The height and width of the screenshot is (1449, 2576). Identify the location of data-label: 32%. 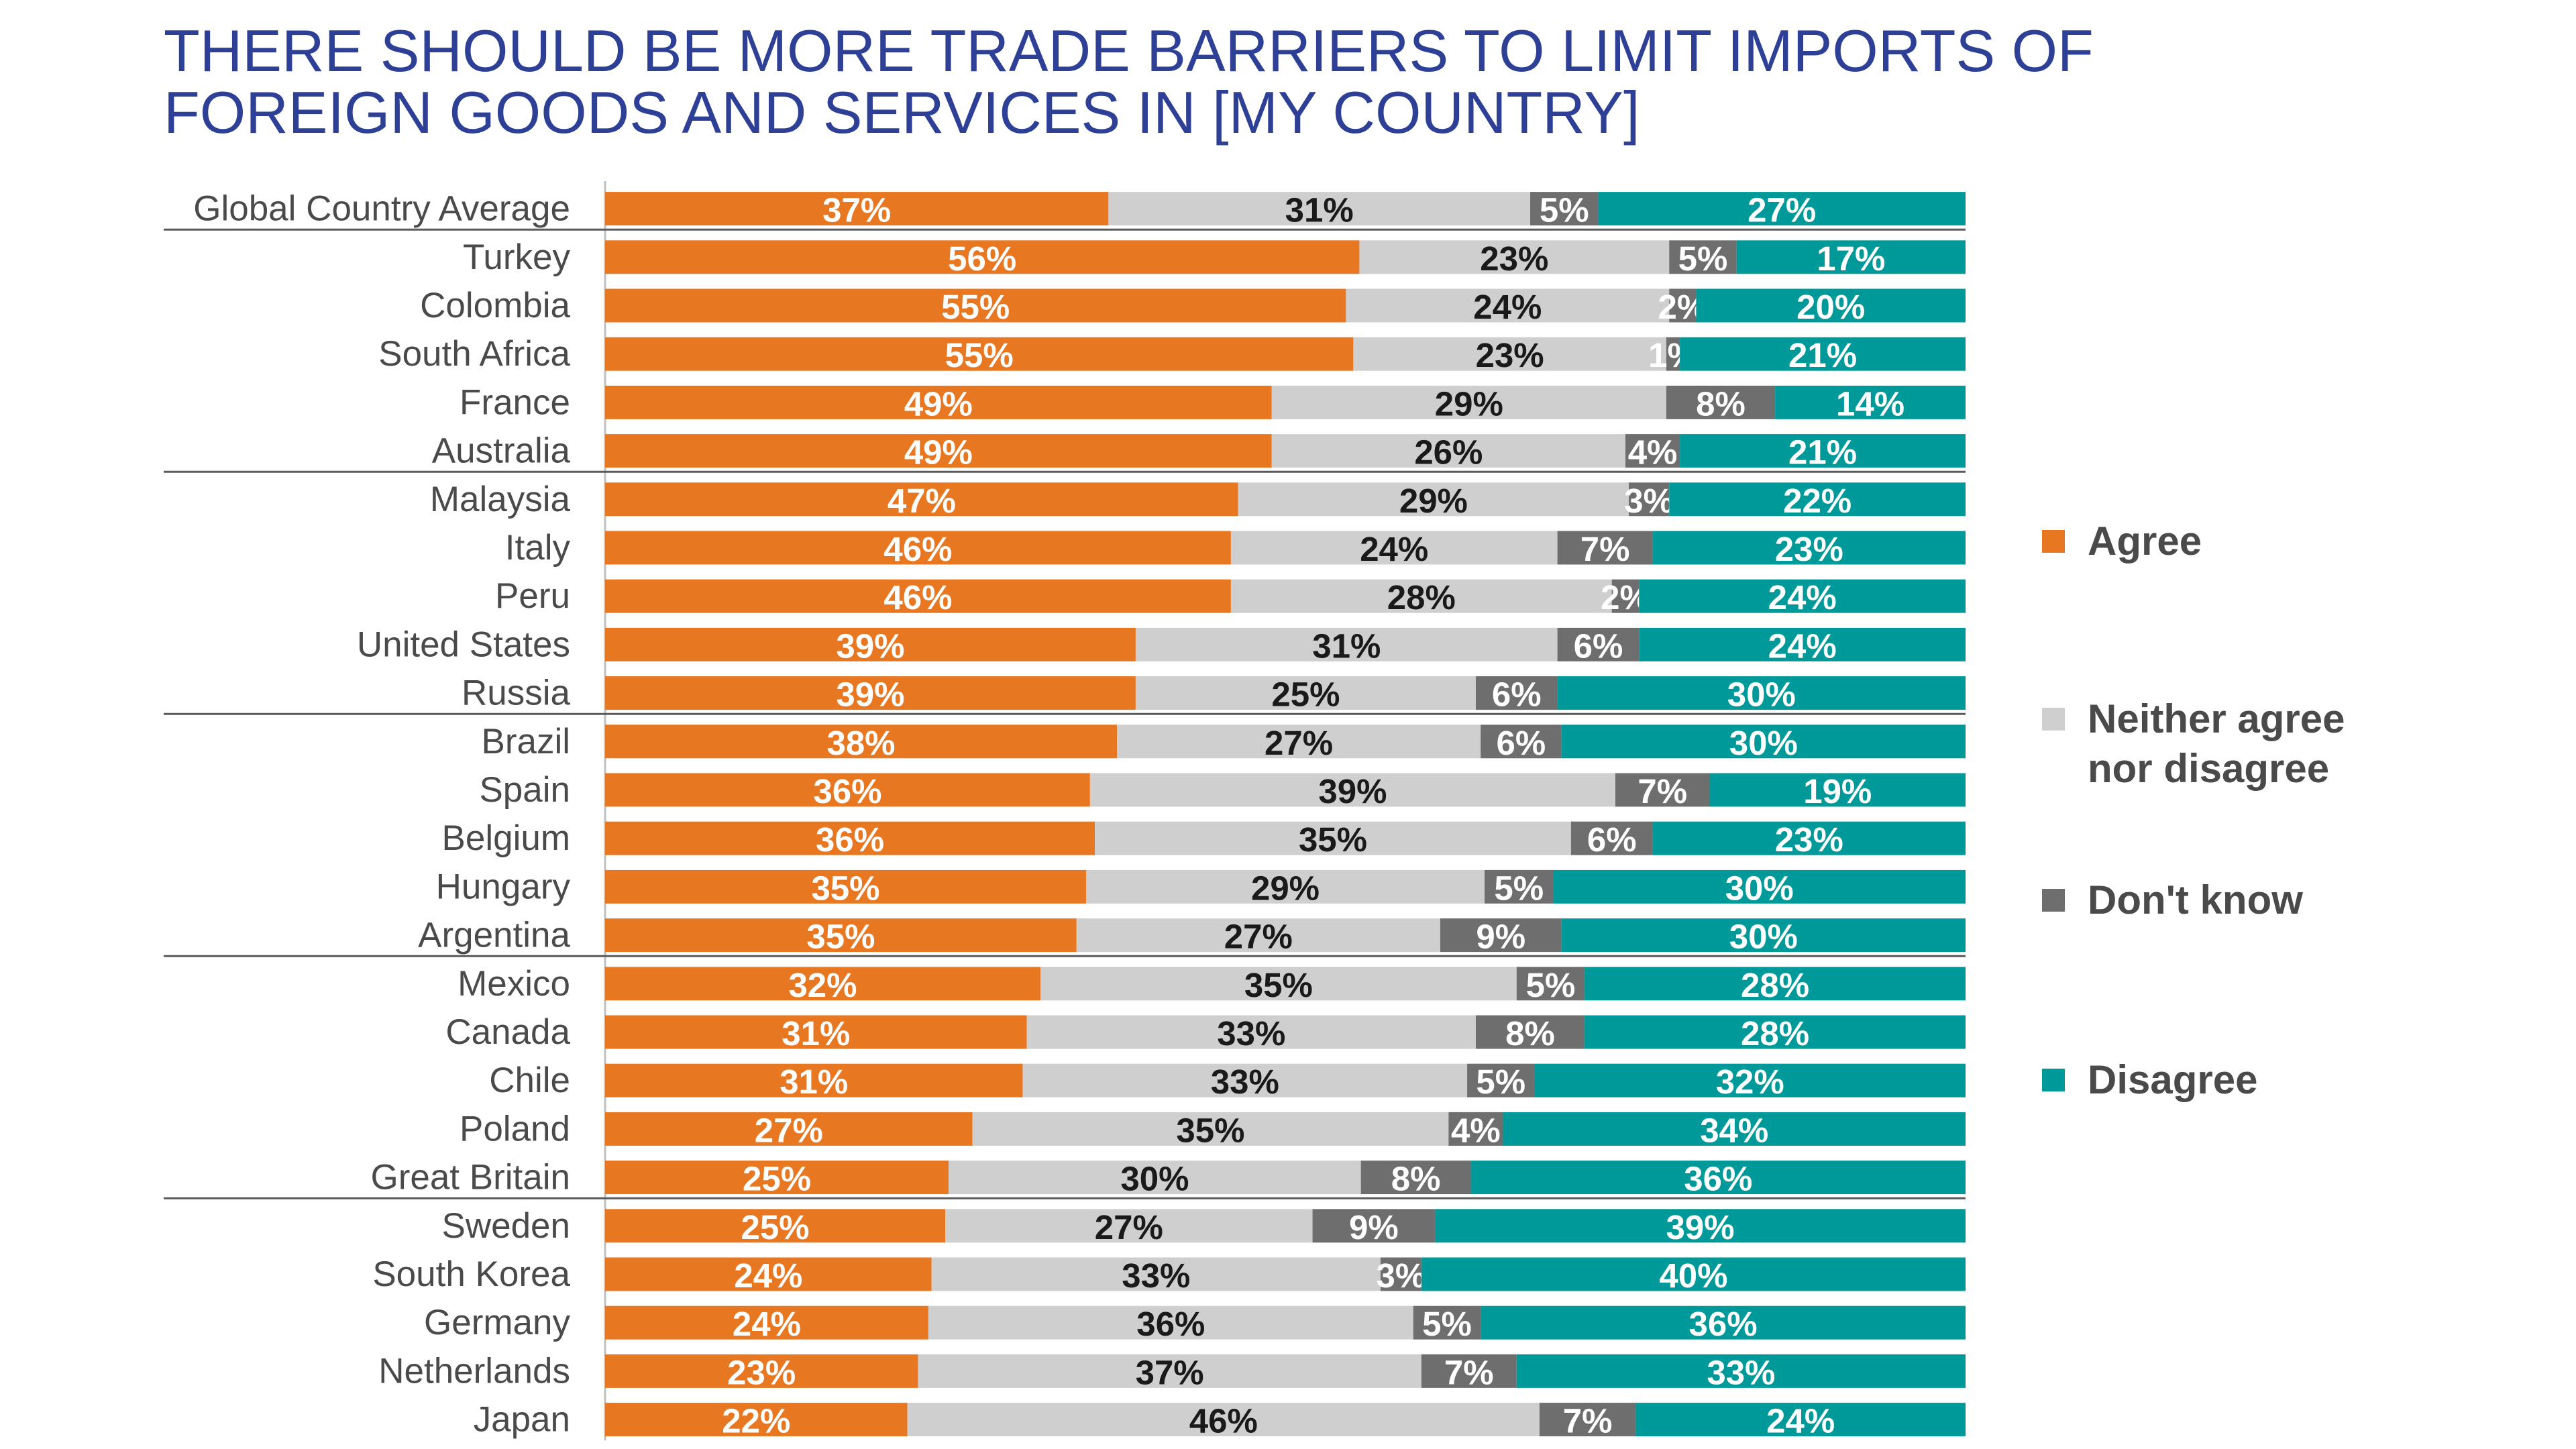
(1750, 1082).